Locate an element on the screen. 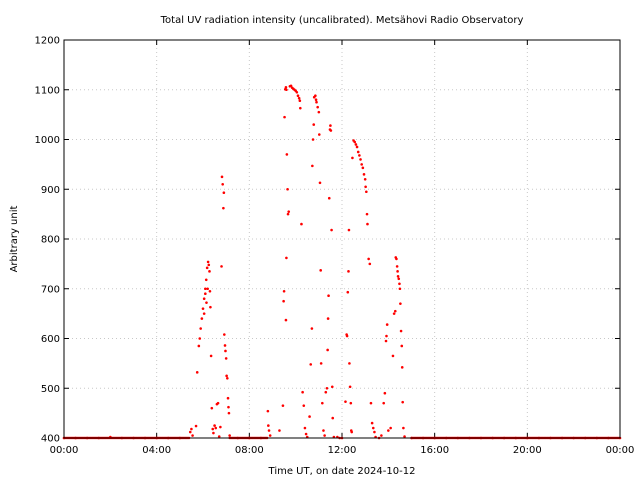 The height and width of the screenshot is (480, 640). x-axis-label: Time UT, on date 2024-10-12 is located at coordinates (342, 471).